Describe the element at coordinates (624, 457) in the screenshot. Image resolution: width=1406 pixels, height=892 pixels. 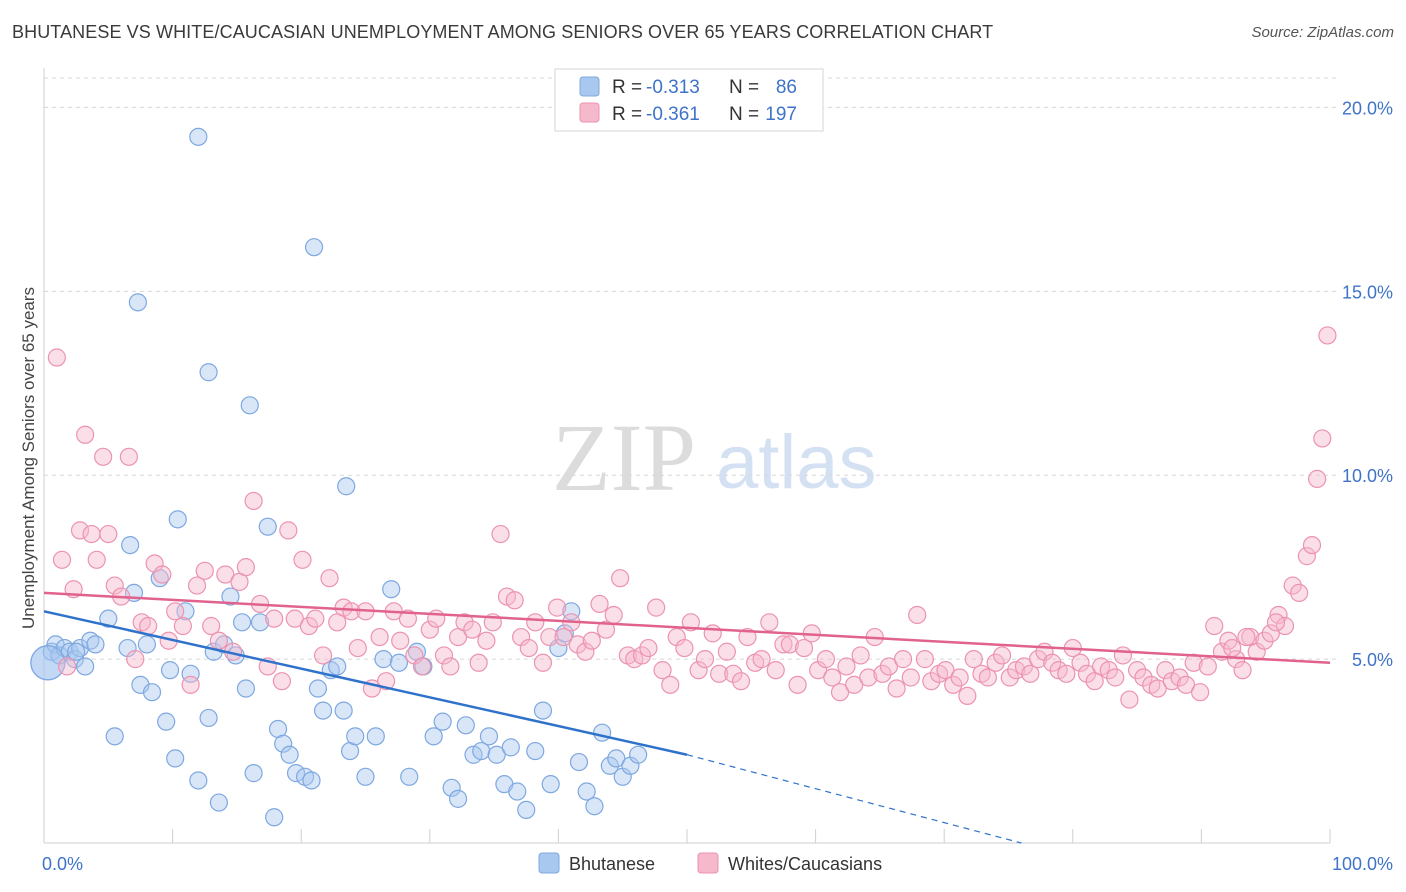
I see `watermark-zip: ZIP` at that location.